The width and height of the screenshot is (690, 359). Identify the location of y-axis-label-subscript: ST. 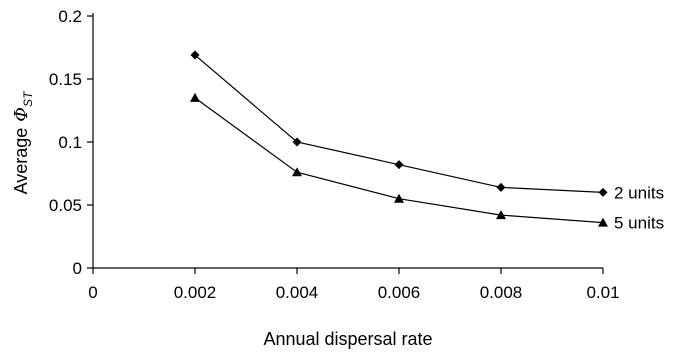
(28, 98).